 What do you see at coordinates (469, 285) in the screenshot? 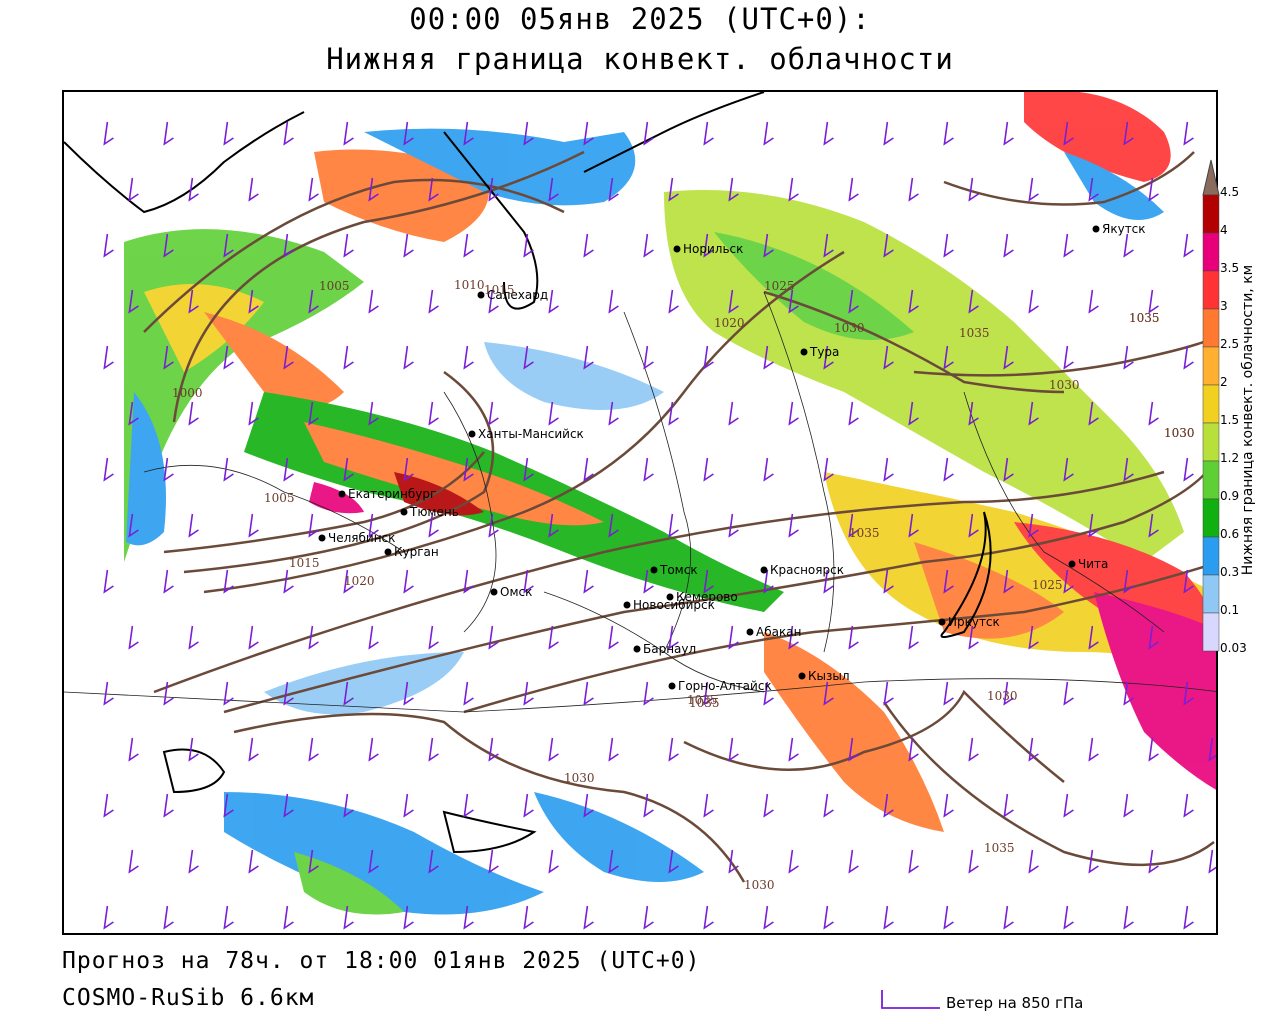
I see `isobar-label: 1010` at bounding box center [469, 285].